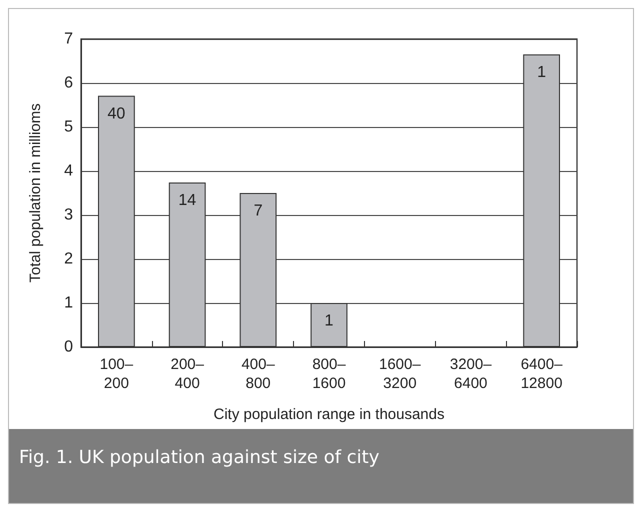  I want to click on x-tick-label: 1600– 3200, so click(400, 374).